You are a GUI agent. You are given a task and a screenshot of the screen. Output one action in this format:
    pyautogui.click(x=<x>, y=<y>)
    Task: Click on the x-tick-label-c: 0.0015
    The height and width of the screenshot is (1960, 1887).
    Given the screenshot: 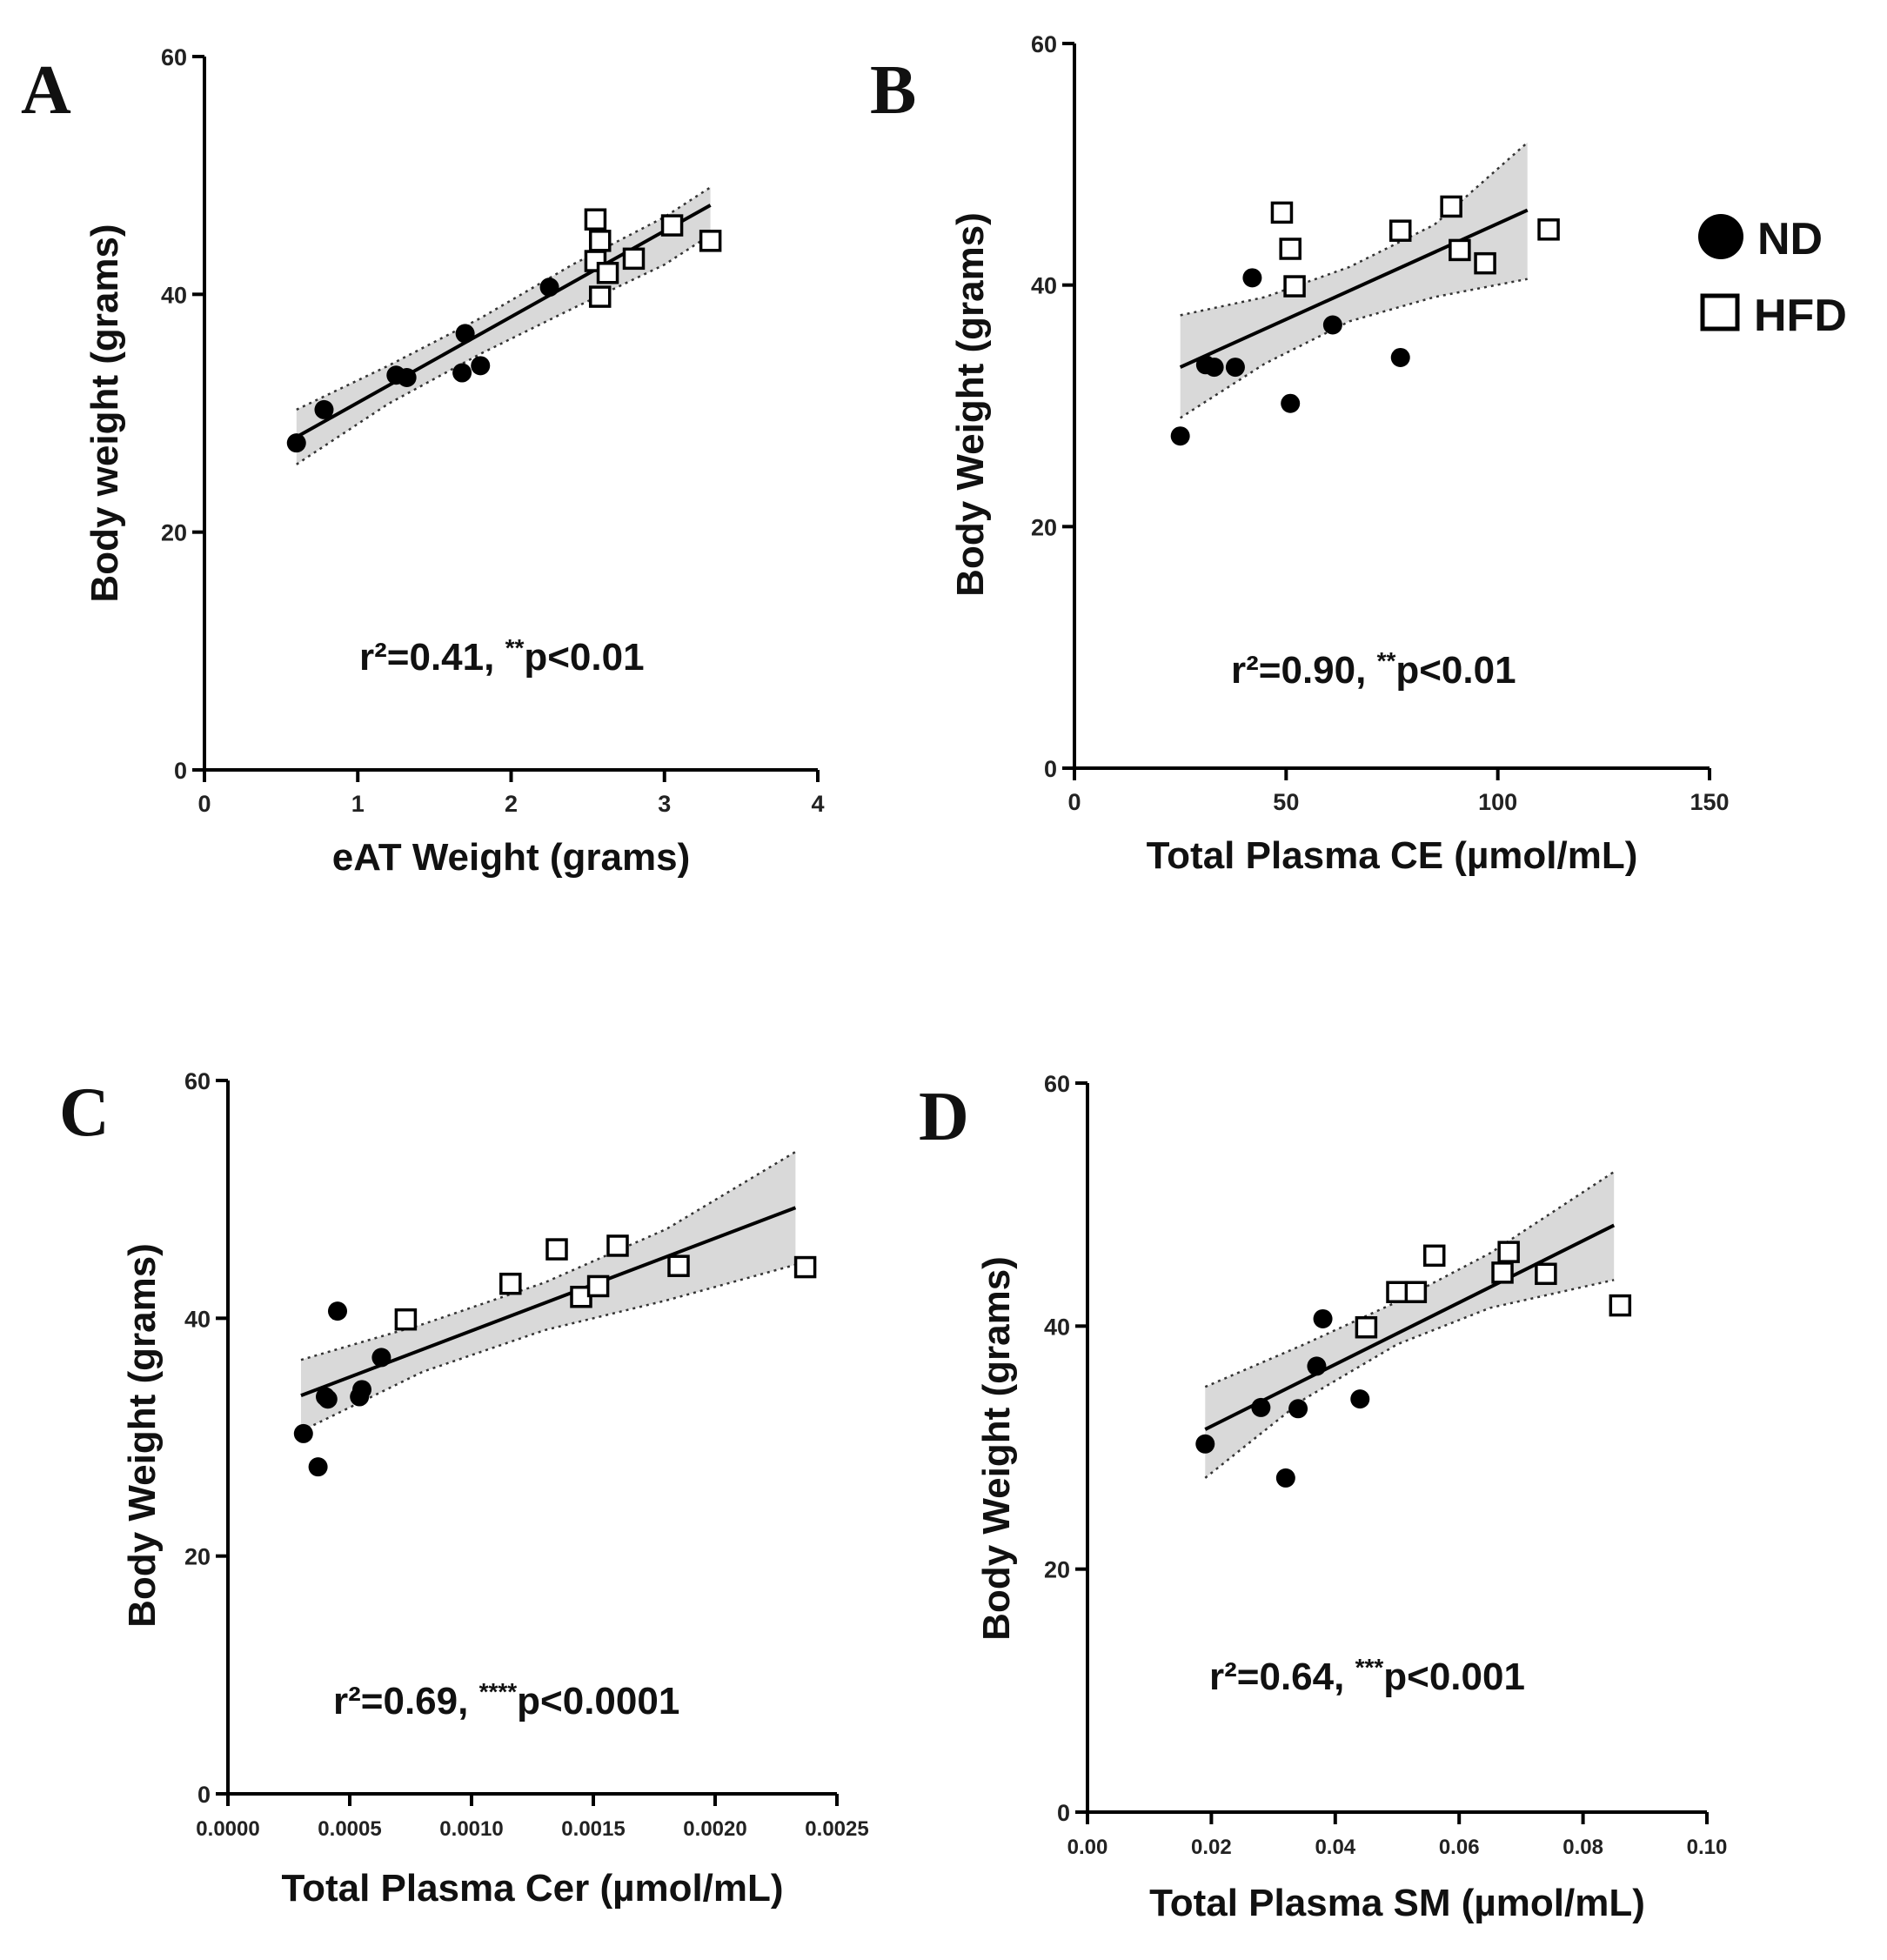 What is the action you would take?
    pyautogui.click(x=593, y=1829)
    